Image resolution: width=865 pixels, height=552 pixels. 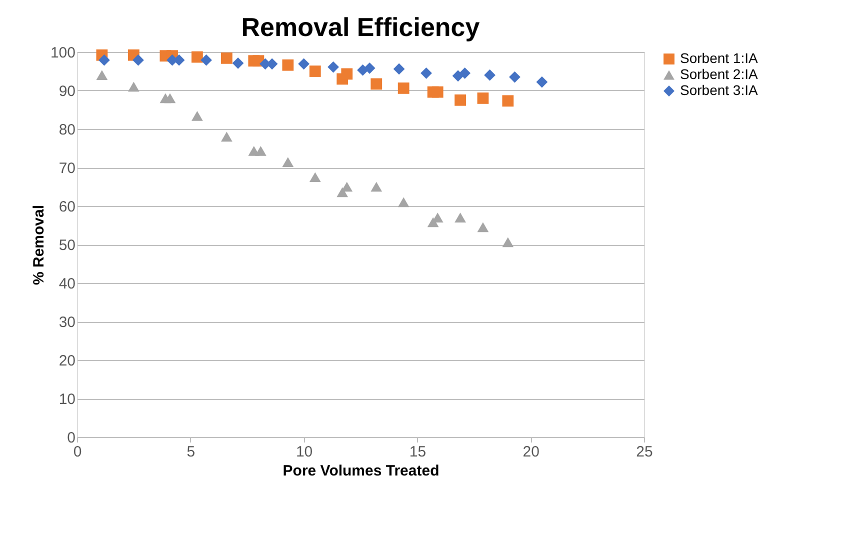 I want to click on x-tick-label: 10, so click(x=304, y=452).